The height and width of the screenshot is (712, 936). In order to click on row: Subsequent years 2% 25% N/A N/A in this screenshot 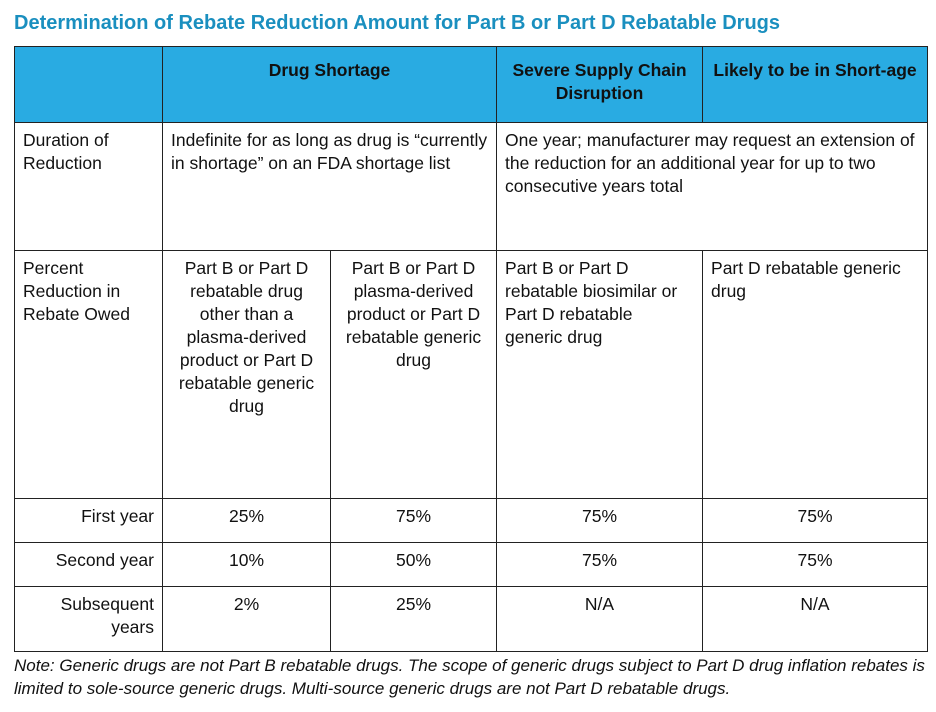, I will do `click(471, 619)`.